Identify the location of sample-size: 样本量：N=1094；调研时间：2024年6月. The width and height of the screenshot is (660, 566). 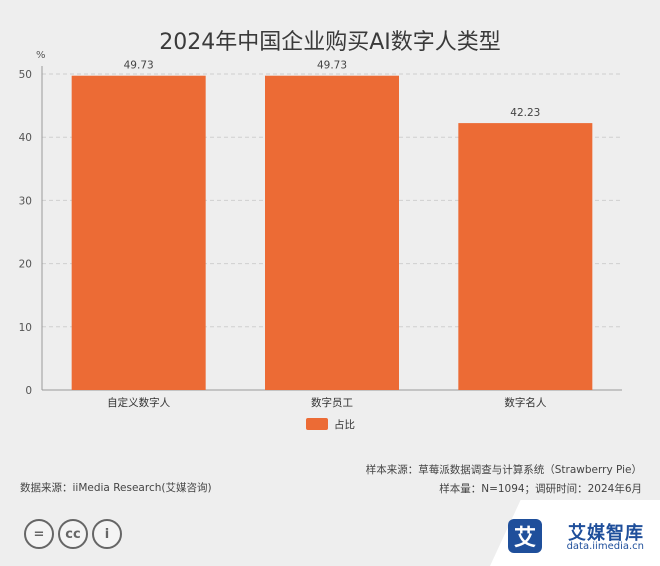
(540, 489).